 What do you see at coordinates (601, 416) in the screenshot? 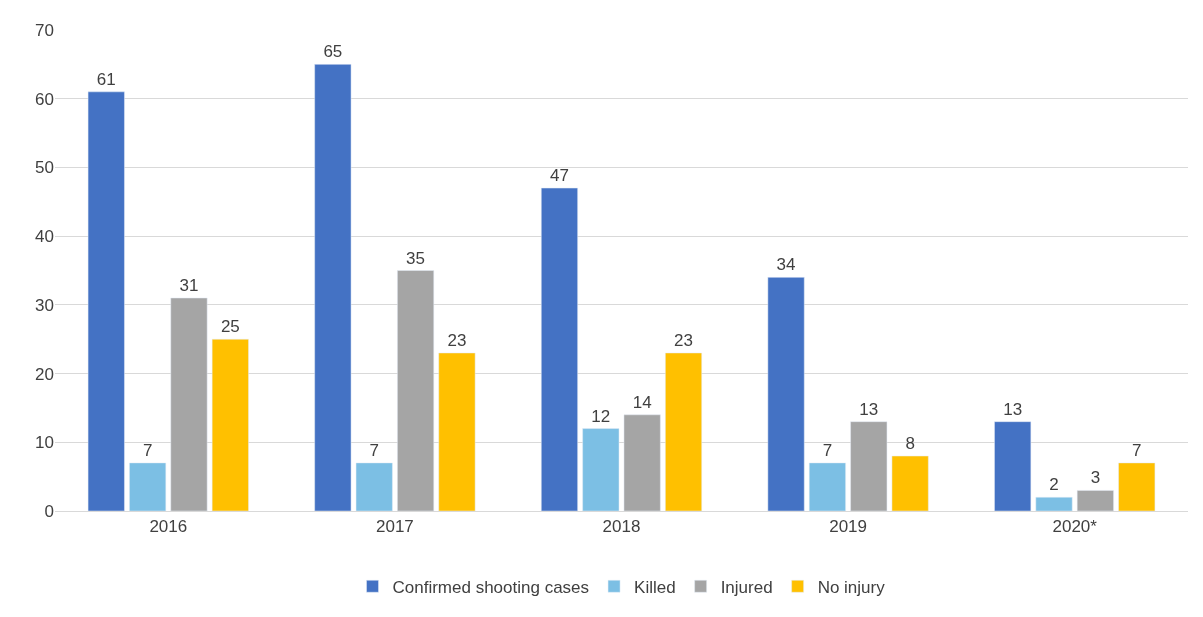
I see `data-label: 12` at bounding box center [601, 416].